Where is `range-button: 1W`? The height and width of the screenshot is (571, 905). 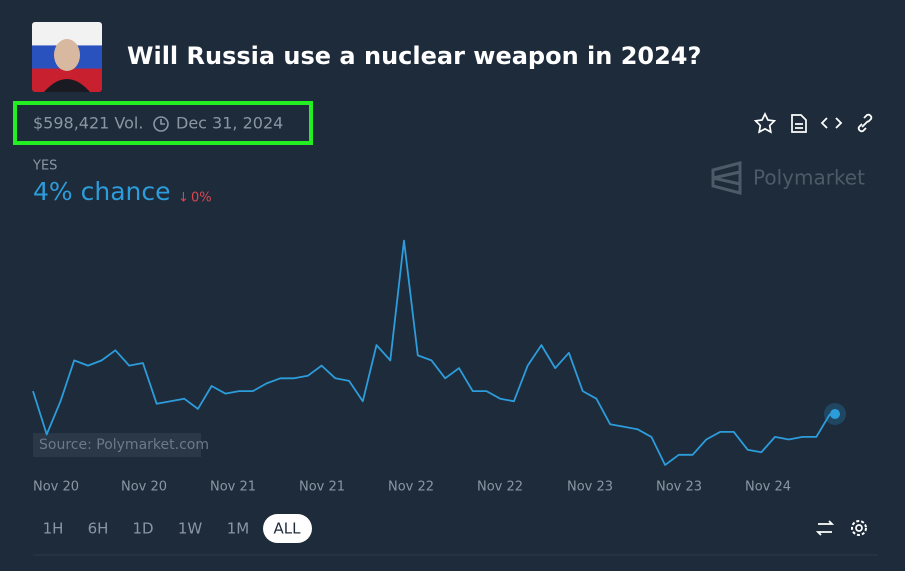 range-button: 1W is located at coordinates (190, 529).